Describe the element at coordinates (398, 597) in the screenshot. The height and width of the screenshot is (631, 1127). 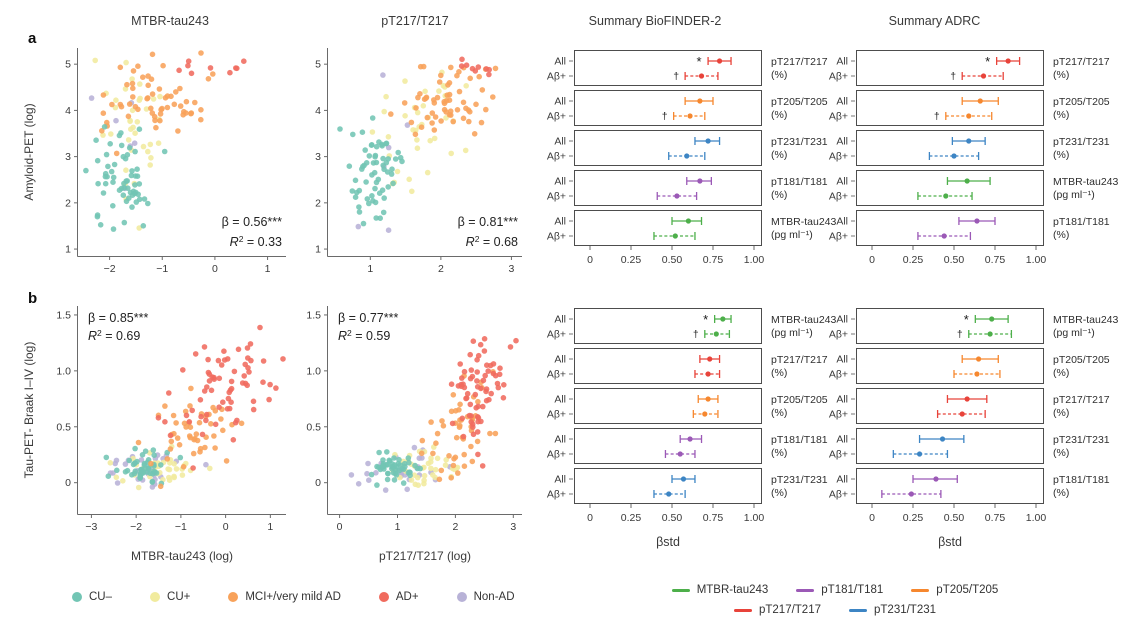
I see `legend-item-ad: AD+` at that location.